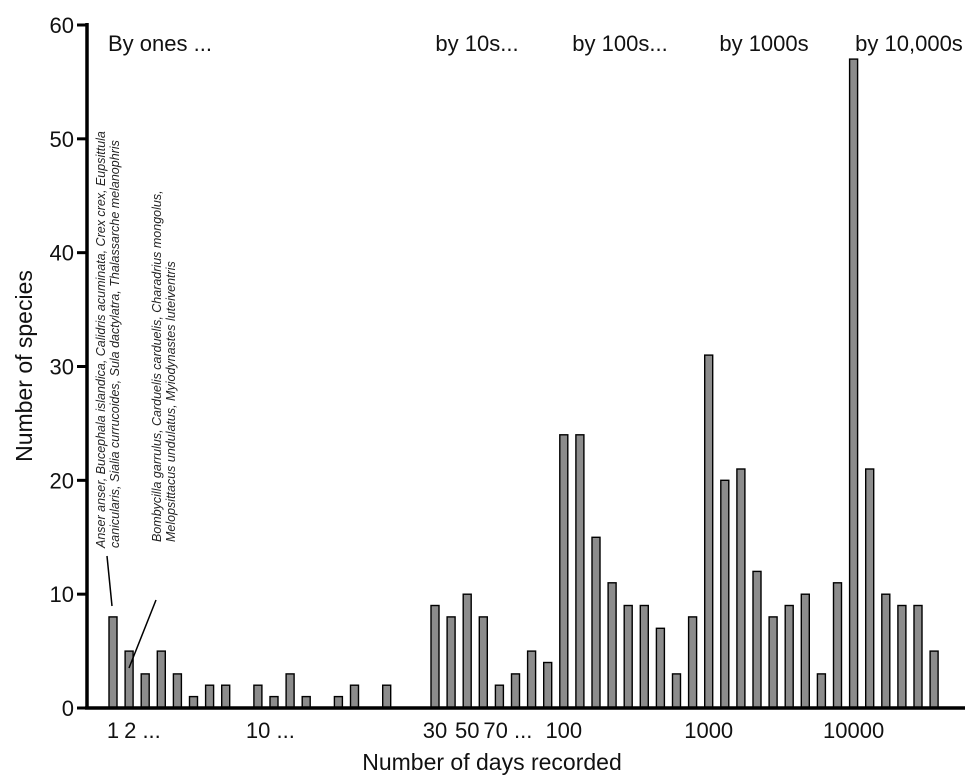 The width and height of the screenshot is (977, 778). I want to click on y-ticks-group: 0 10 20 30 40 50 60, so click(68, 367).